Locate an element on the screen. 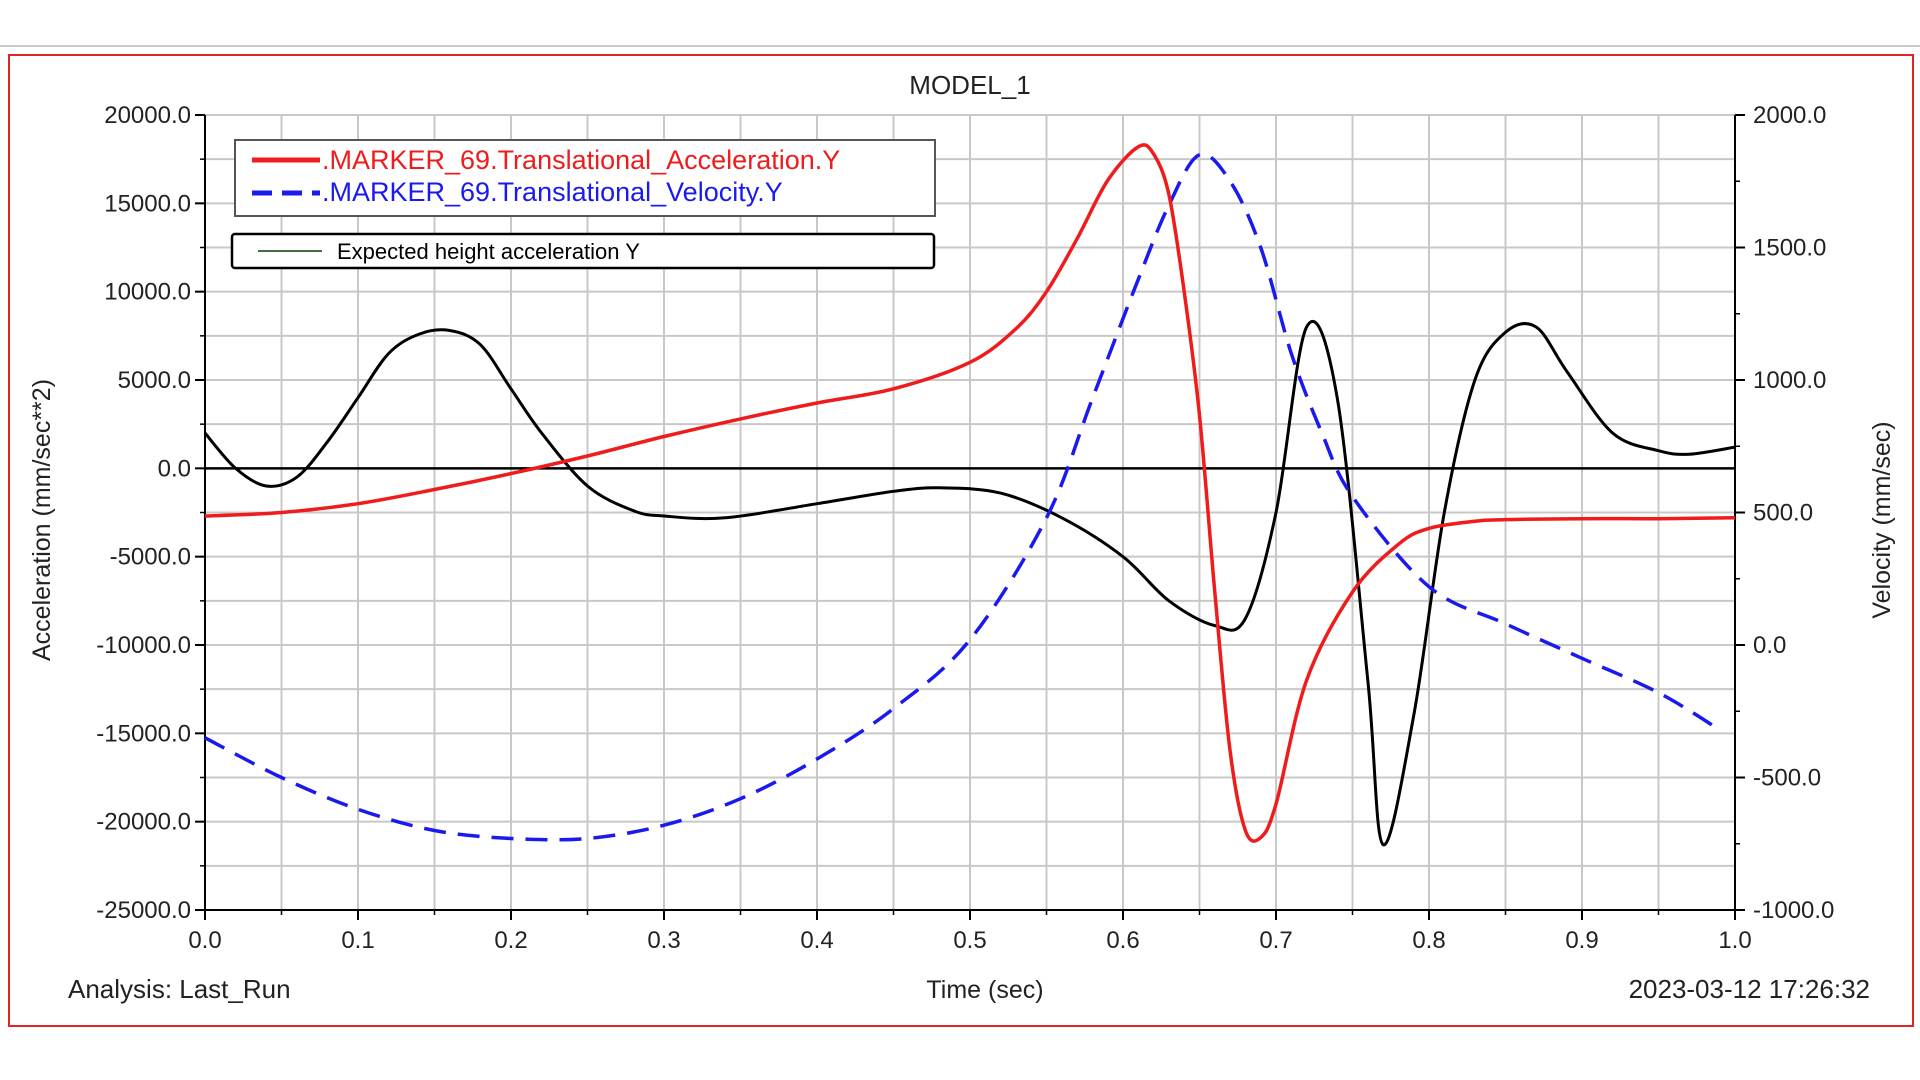 The height and width of the screenshot is (1080, 1920). y-right-tick-label: 0.0 is located at coordinates (1769, 645).